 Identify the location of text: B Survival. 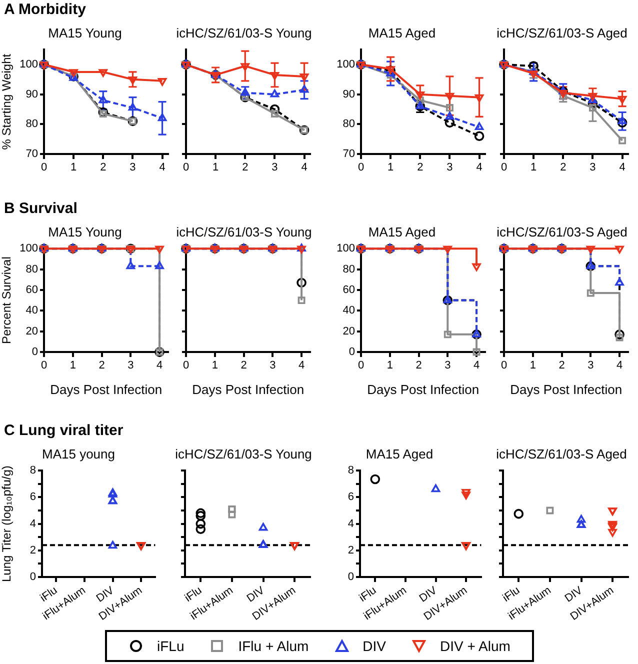
(41, 208).